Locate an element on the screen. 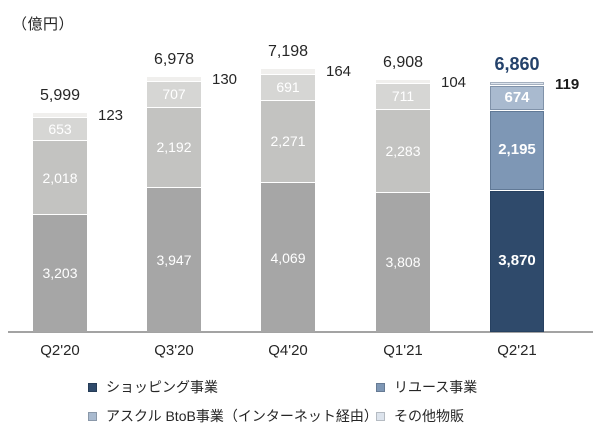 This screenshot has width=600, height=430. x-axis-label: Q1'21 is located at coordinates (403, 350).